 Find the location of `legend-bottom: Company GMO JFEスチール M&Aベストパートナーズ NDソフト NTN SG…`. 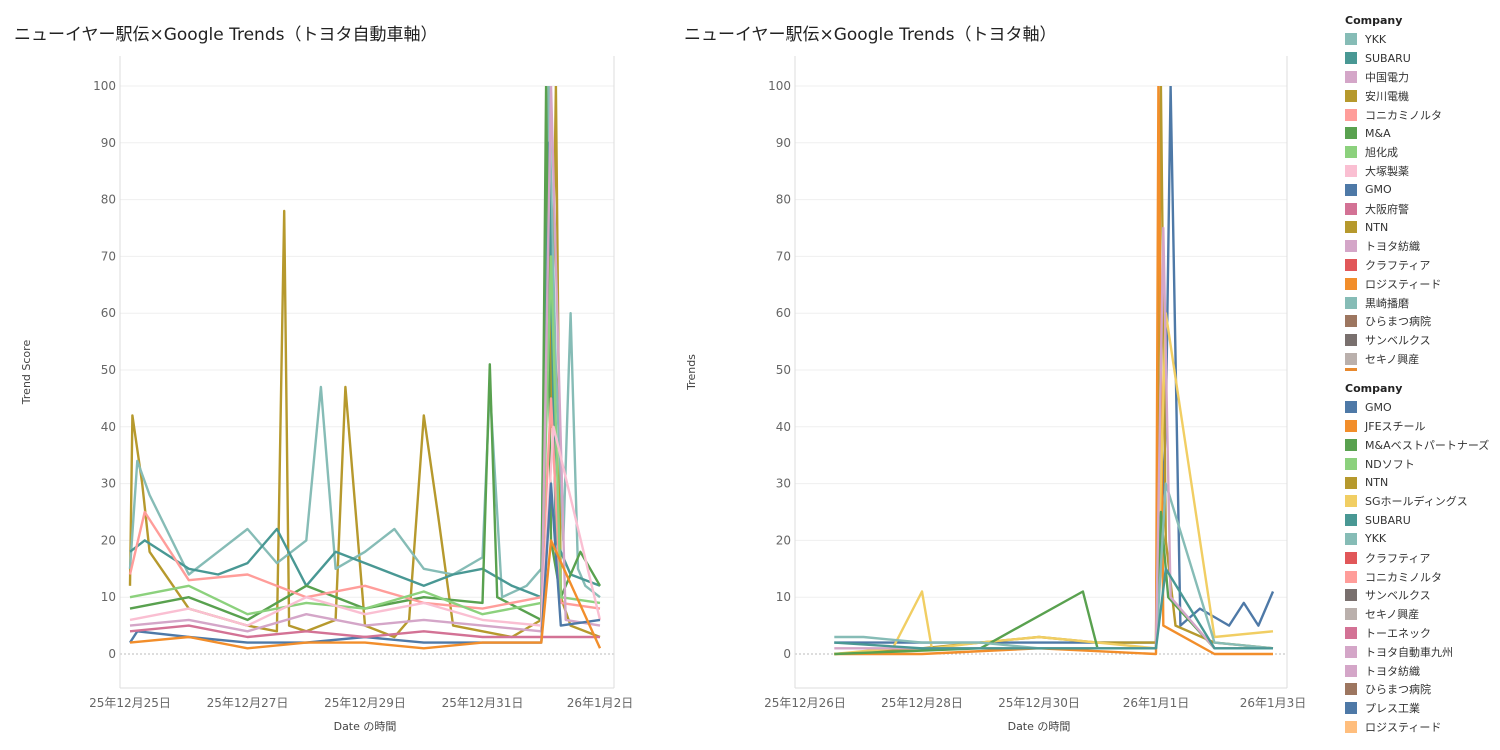

legend-bottom: Company GMO JFEスチール M&Aベストパートナーズ NDソフト NTN SG… is located at coordinates (1422, 562).